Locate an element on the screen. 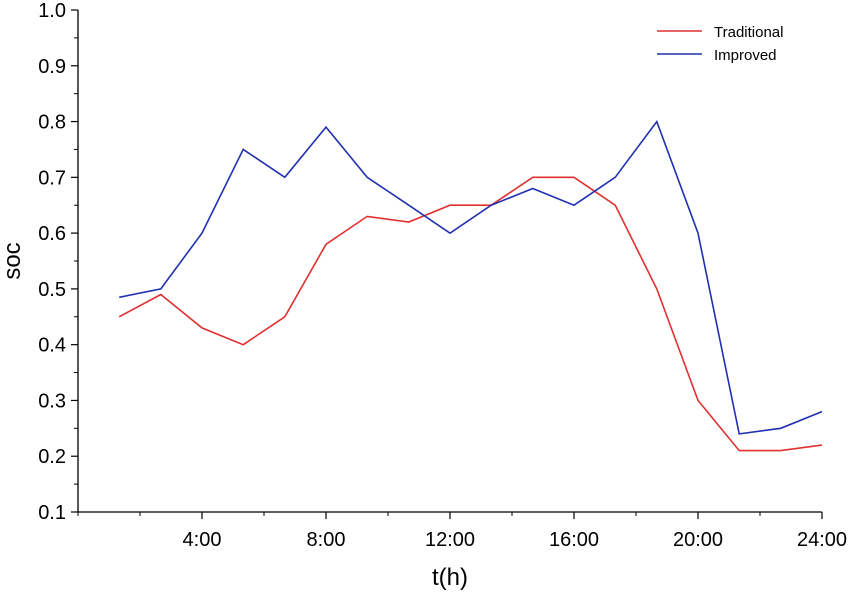  y-tick-label: 0.1 is located at coordinates (52, 513).